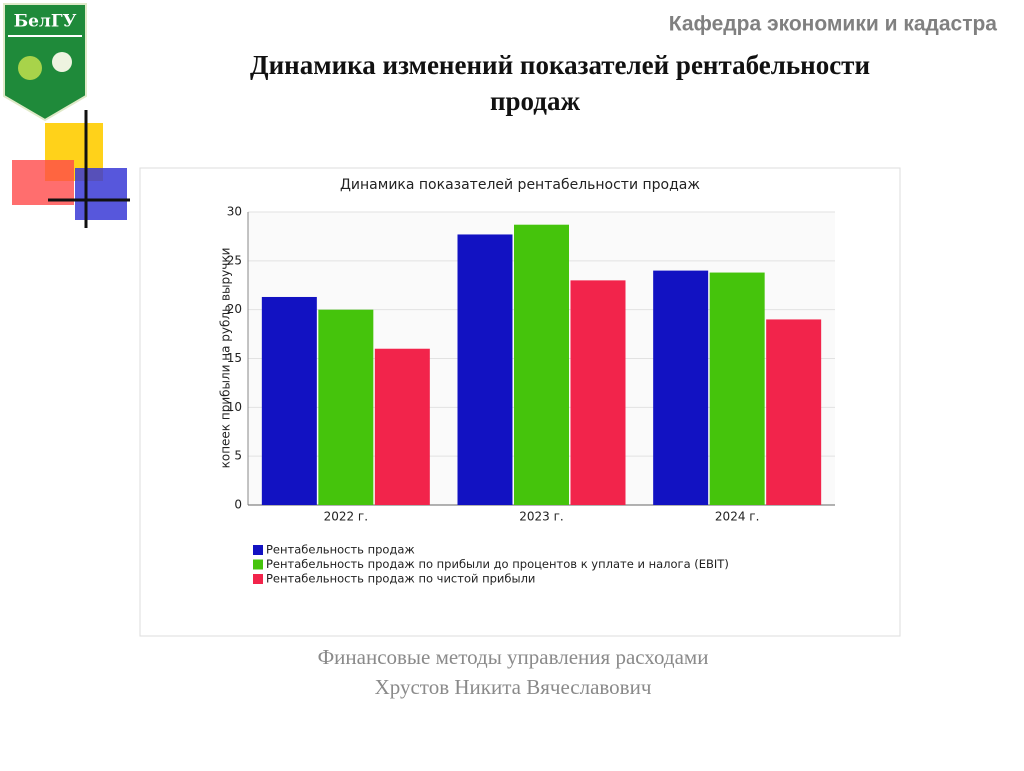 Image resolution: width=1024 pixels, height=771 pixels. Describe the element at coordinates (45, 22) in the screenshot. I see `logo-text: БелГУ` at that location.